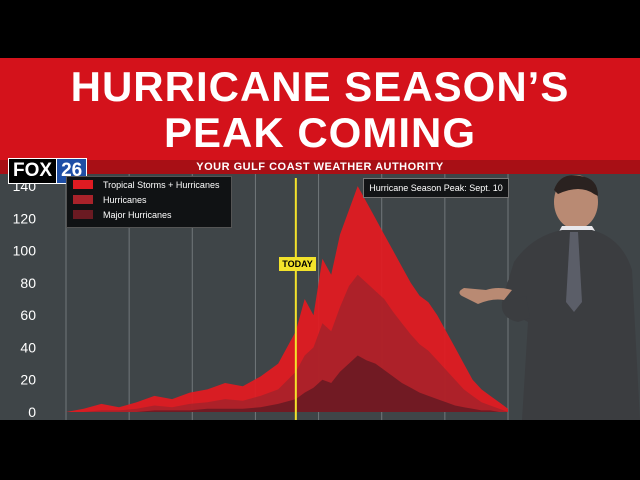  I want to click on legend-item: Major Hurricanes, so click(149, 214).